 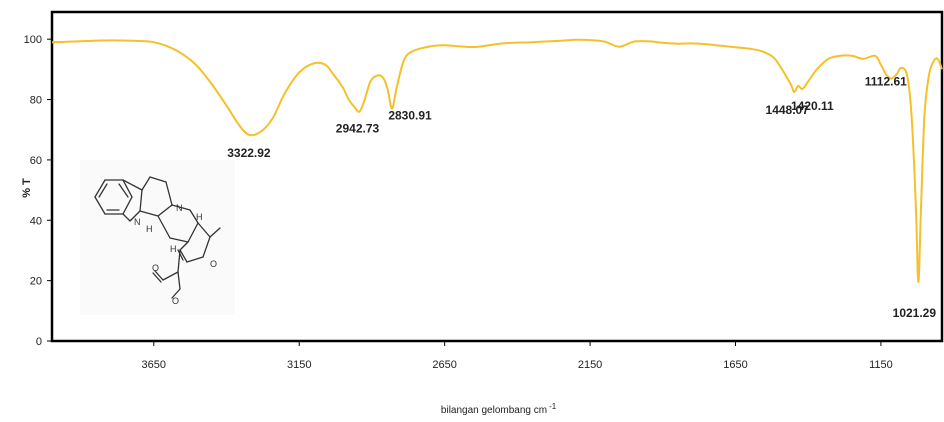 I want to click on x-axis-title-superscript: -1, so click(x=553, y=406).